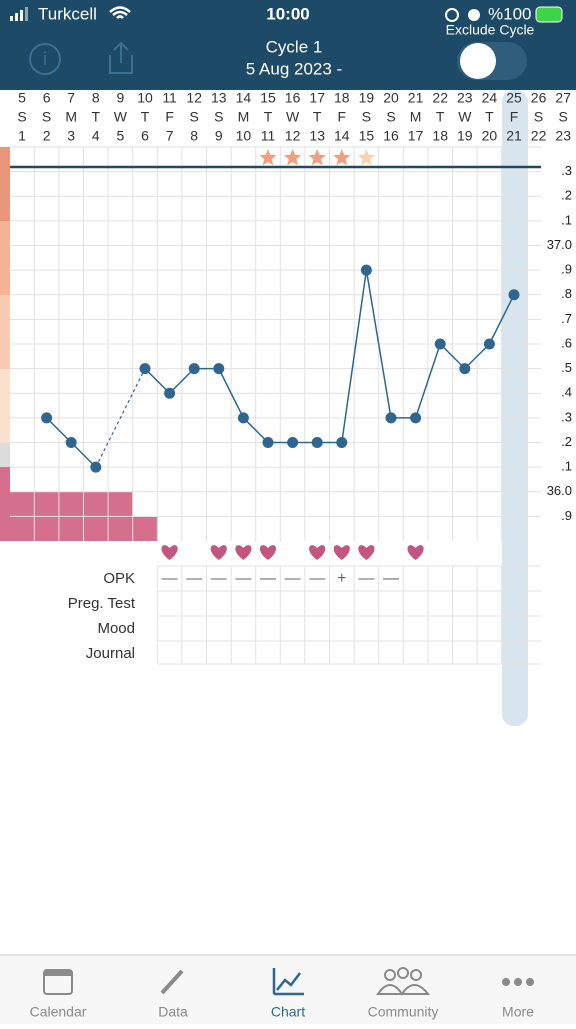  I want to click on header-title: Cycle 1, so click(294, 46).